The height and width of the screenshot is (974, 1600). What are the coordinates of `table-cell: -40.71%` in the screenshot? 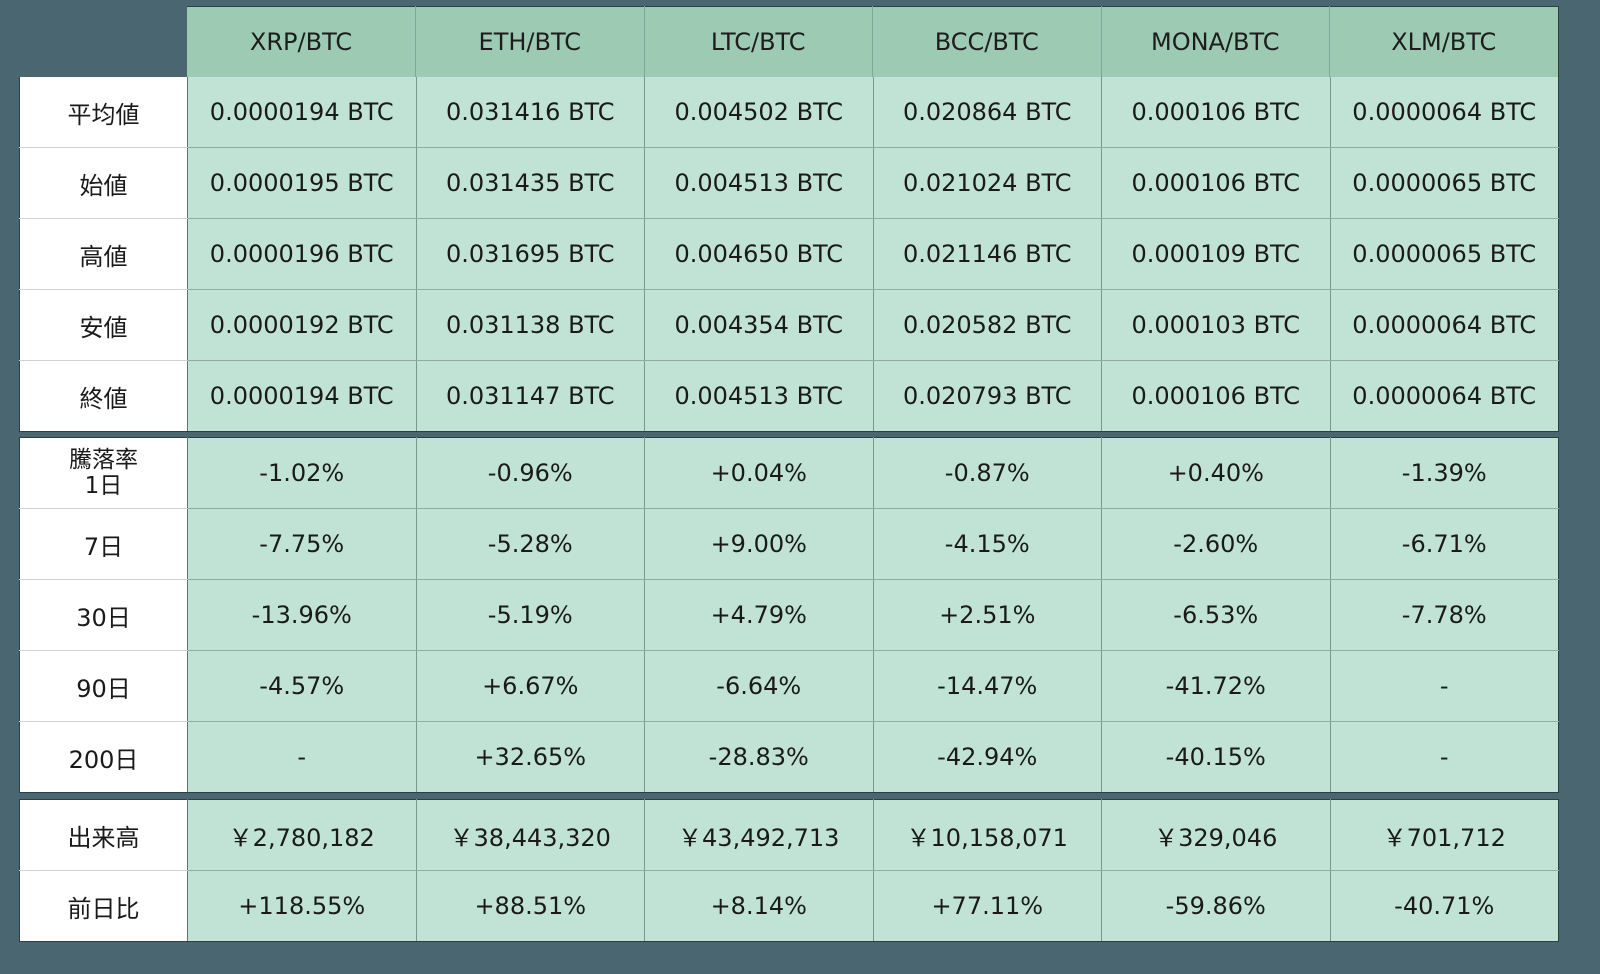 It's located at (1444, 906).